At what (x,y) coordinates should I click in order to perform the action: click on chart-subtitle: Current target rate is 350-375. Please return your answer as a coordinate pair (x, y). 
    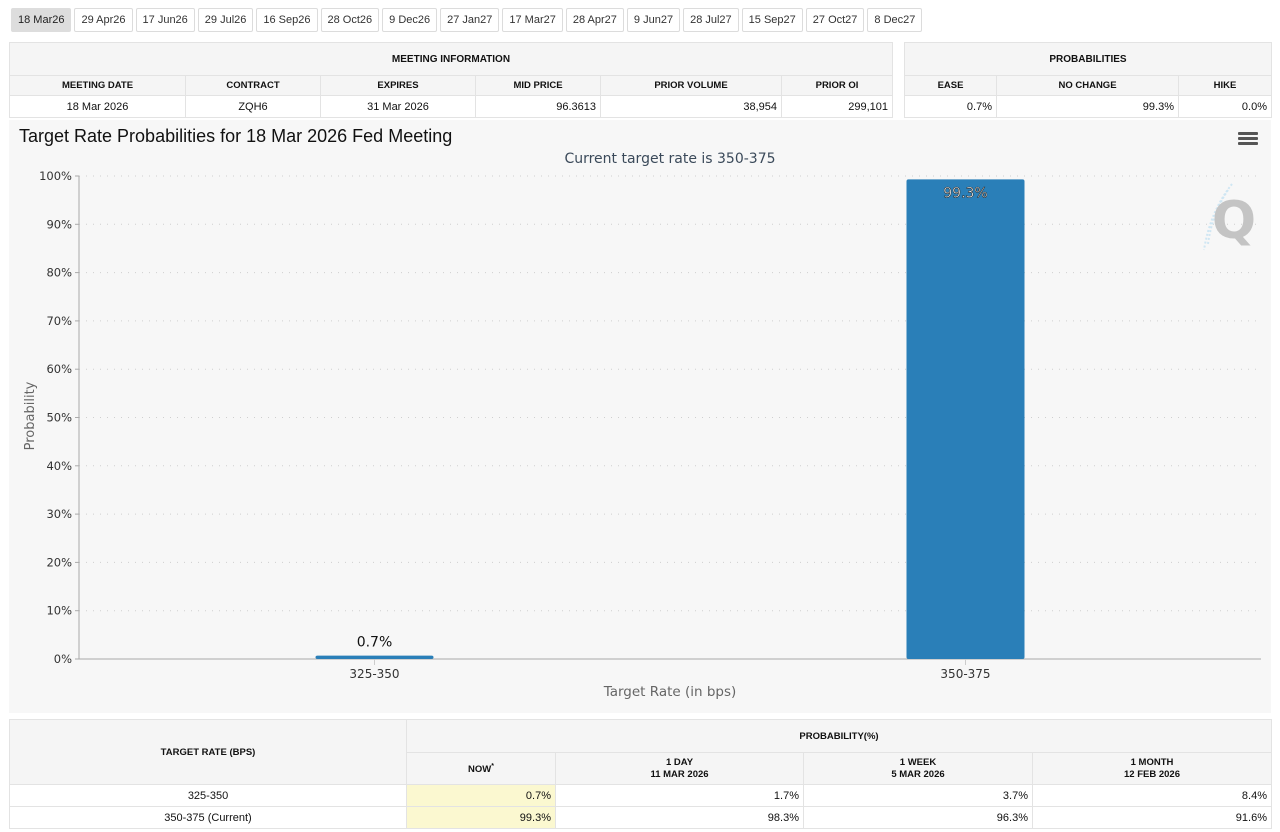
    Looking at the image, I should click on (670, 159).